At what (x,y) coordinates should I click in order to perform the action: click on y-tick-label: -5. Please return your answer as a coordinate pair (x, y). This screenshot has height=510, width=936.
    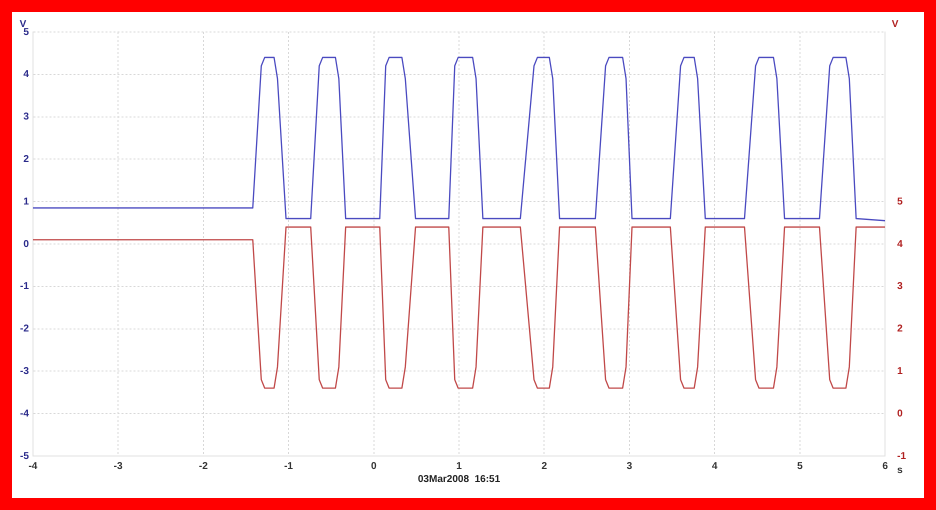
    Looking at the image, I should click on (25, 456).